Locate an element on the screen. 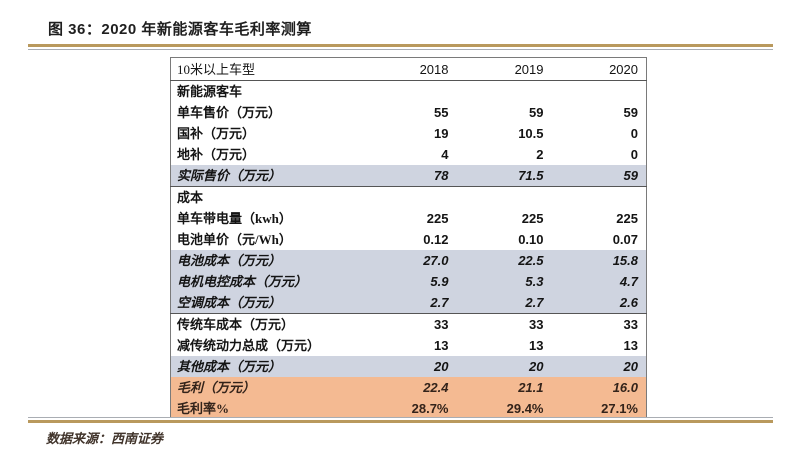  row-value: 4 is located at coordinates (445, 154).